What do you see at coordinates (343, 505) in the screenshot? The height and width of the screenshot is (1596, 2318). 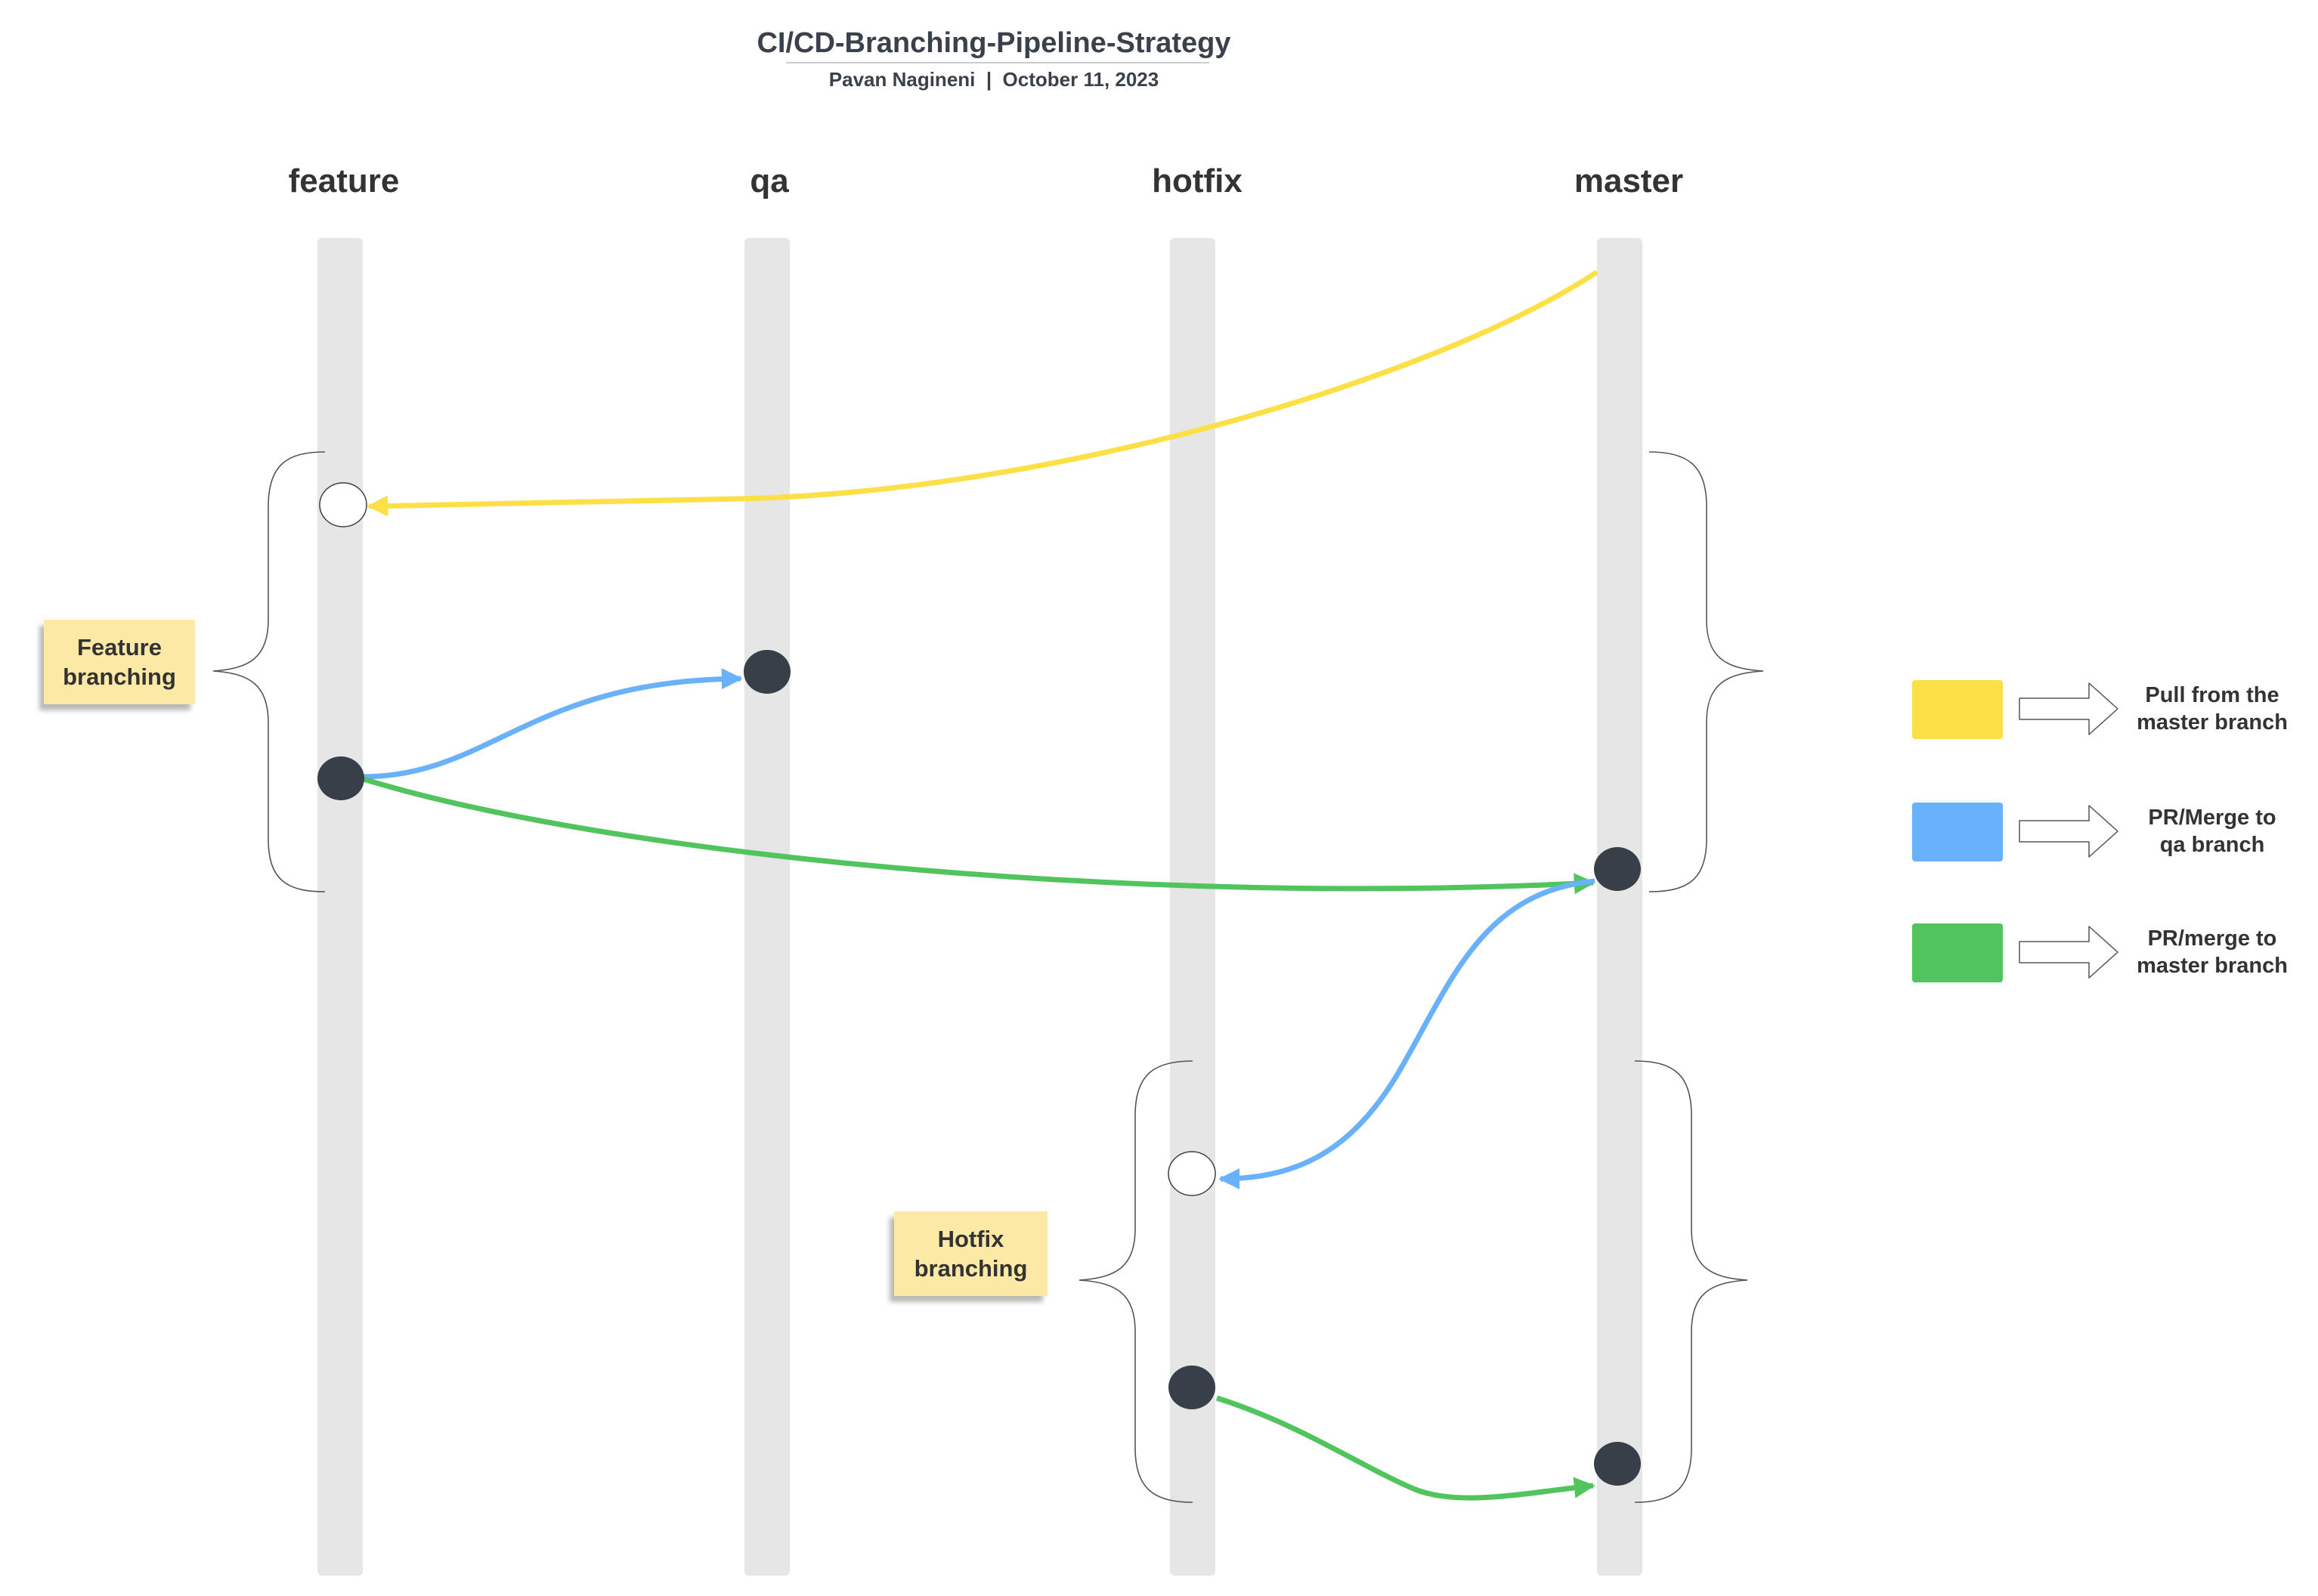 I see `commit-feature-pull` at bounding box center [343, 505].